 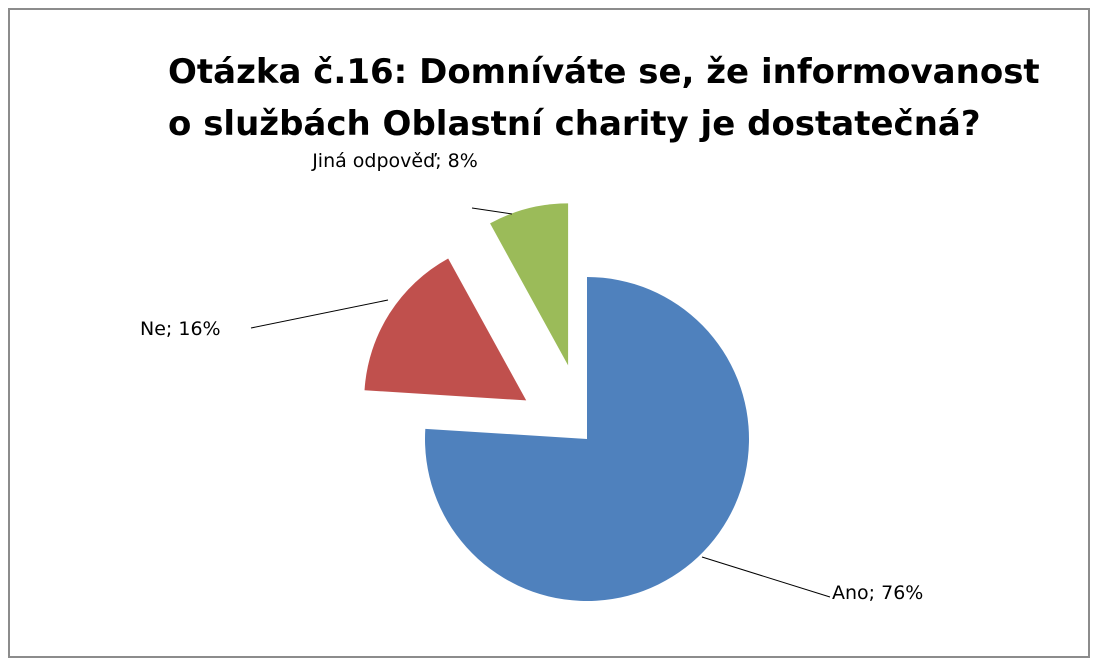 I want to click on value-label: 16%, so click(x=199, y=329).